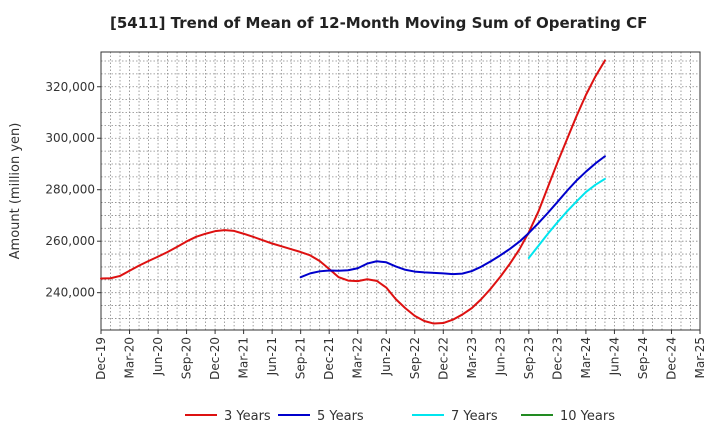 Image resolution: width=720 pixels, height=440 pixels. Describe the element at coordinates (700, 357) in the screenshot. I see `x-tick-label: Mar-25` at that location.